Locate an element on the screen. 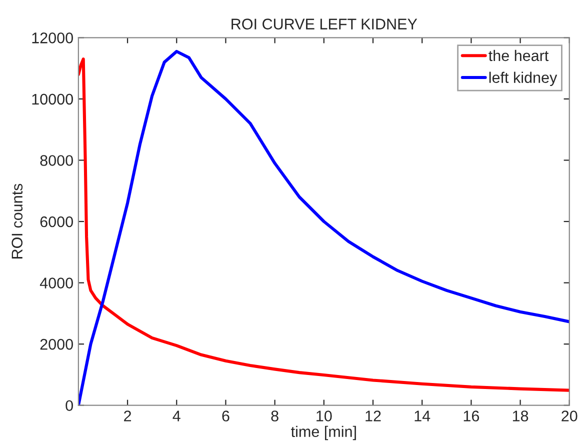  x-tick-label: 18 is located at coordinates (520, 416).